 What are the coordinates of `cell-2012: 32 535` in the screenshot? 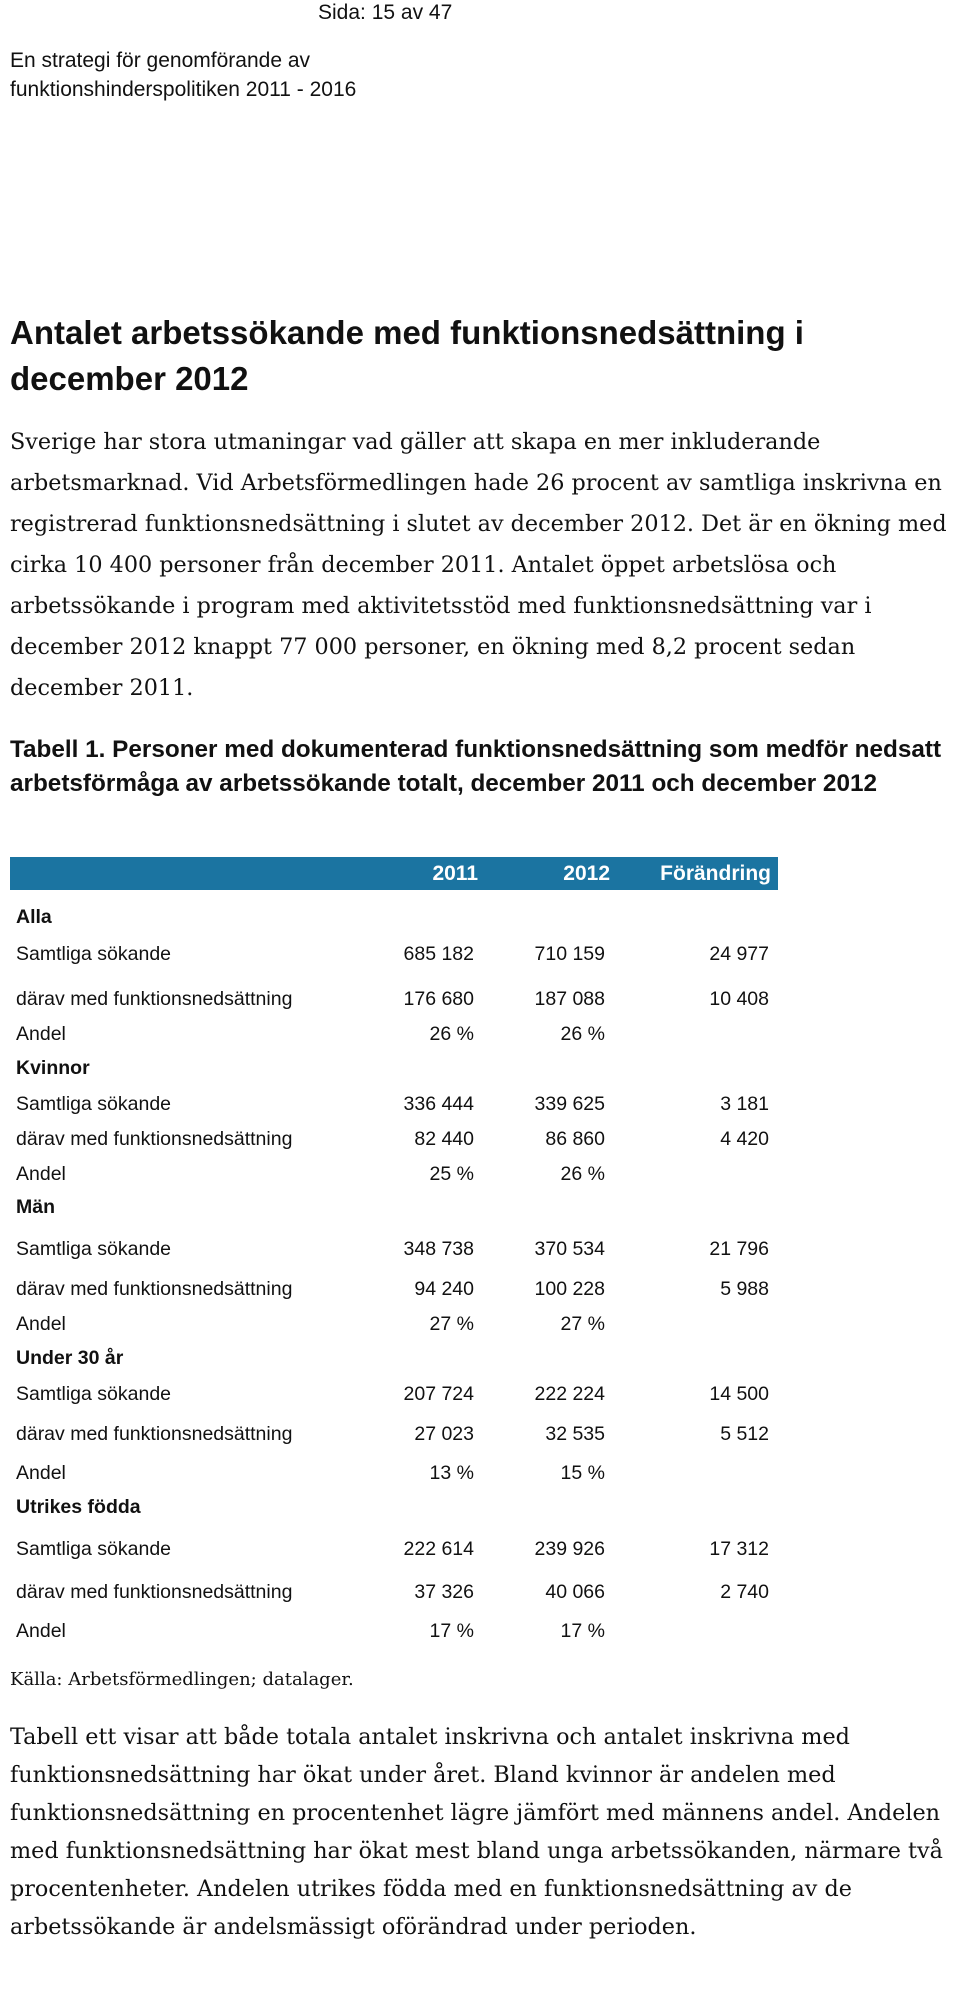 It's located at (575, 1434).